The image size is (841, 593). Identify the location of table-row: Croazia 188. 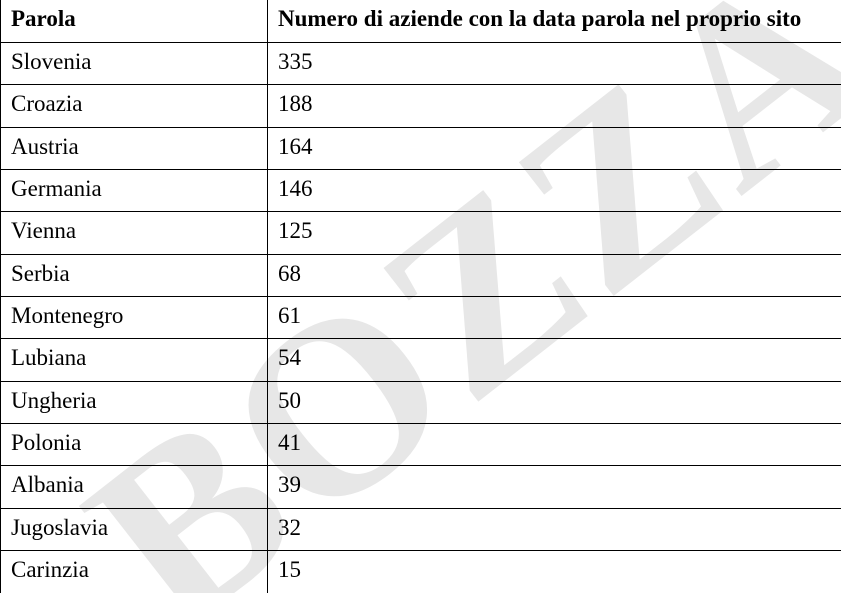
(420, 106).